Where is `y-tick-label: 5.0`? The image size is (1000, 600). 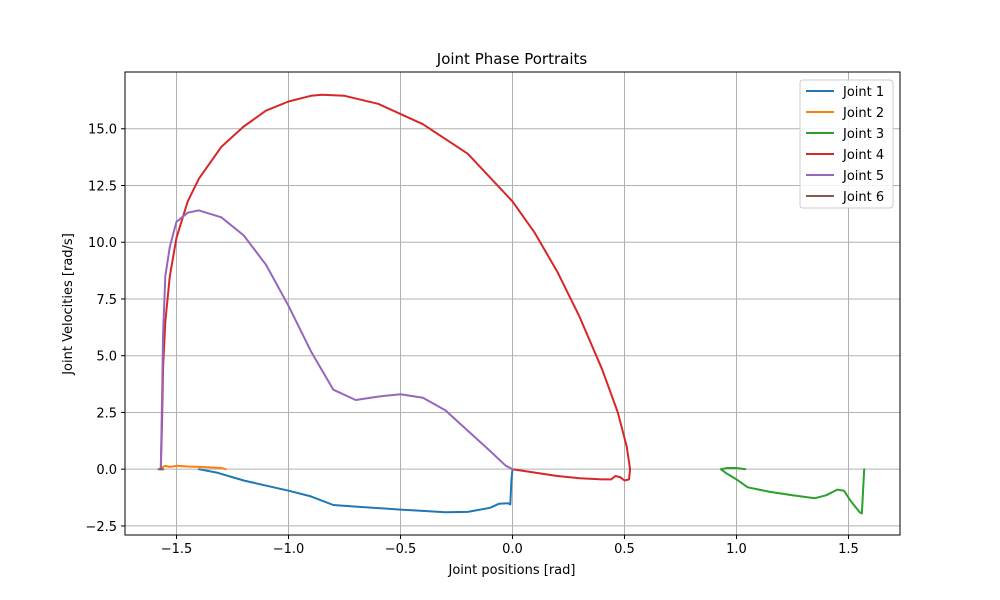
y-tick-label: 5.0 is located at coordinates (106, 357).